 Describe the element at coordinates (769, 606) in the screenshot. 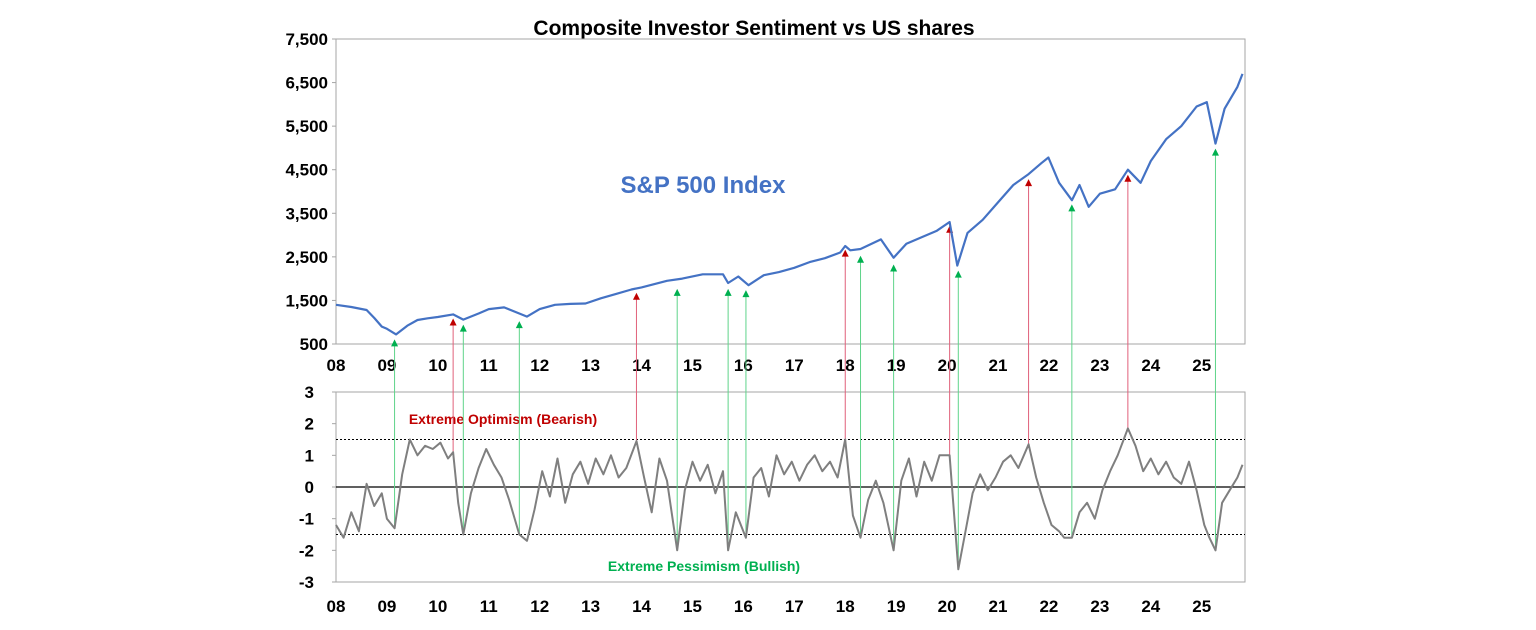

I see `sentiment-x-axis: 08 09 10 11 12 13 14 15 16 17 18 19 20 21 22 23 24 25` at that location.